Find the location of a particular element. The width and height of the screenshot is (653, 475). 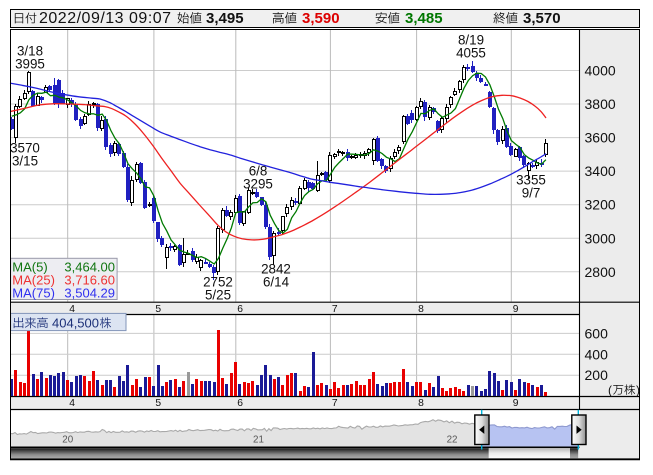

svg-text: 3400 is located at coordinates (600, 171).